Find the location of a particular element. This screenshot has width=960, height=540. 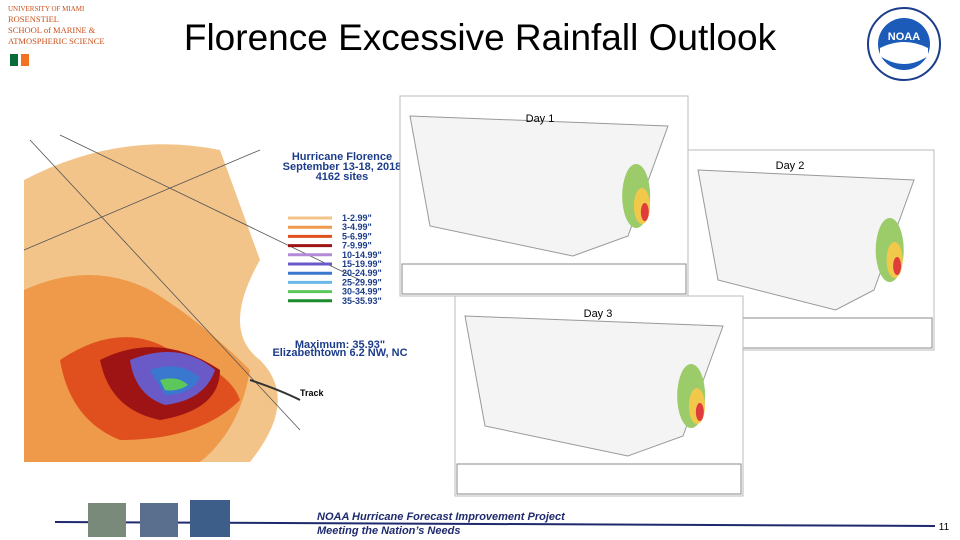

map-title: Hurricane Florence is located at coordinates (342, 157).